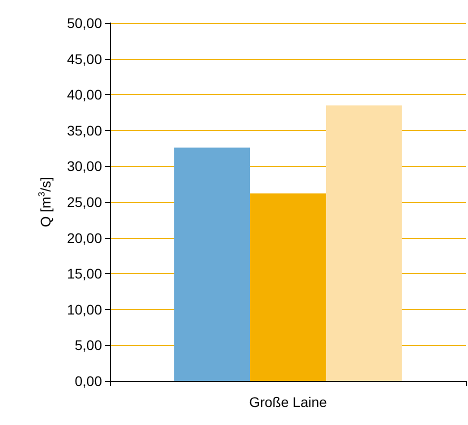 This screenshot has width=468, height=425. Describe the element at coordinates (84, 94) in the screenshot. I see `y-tick-label: 40,00` at that location.